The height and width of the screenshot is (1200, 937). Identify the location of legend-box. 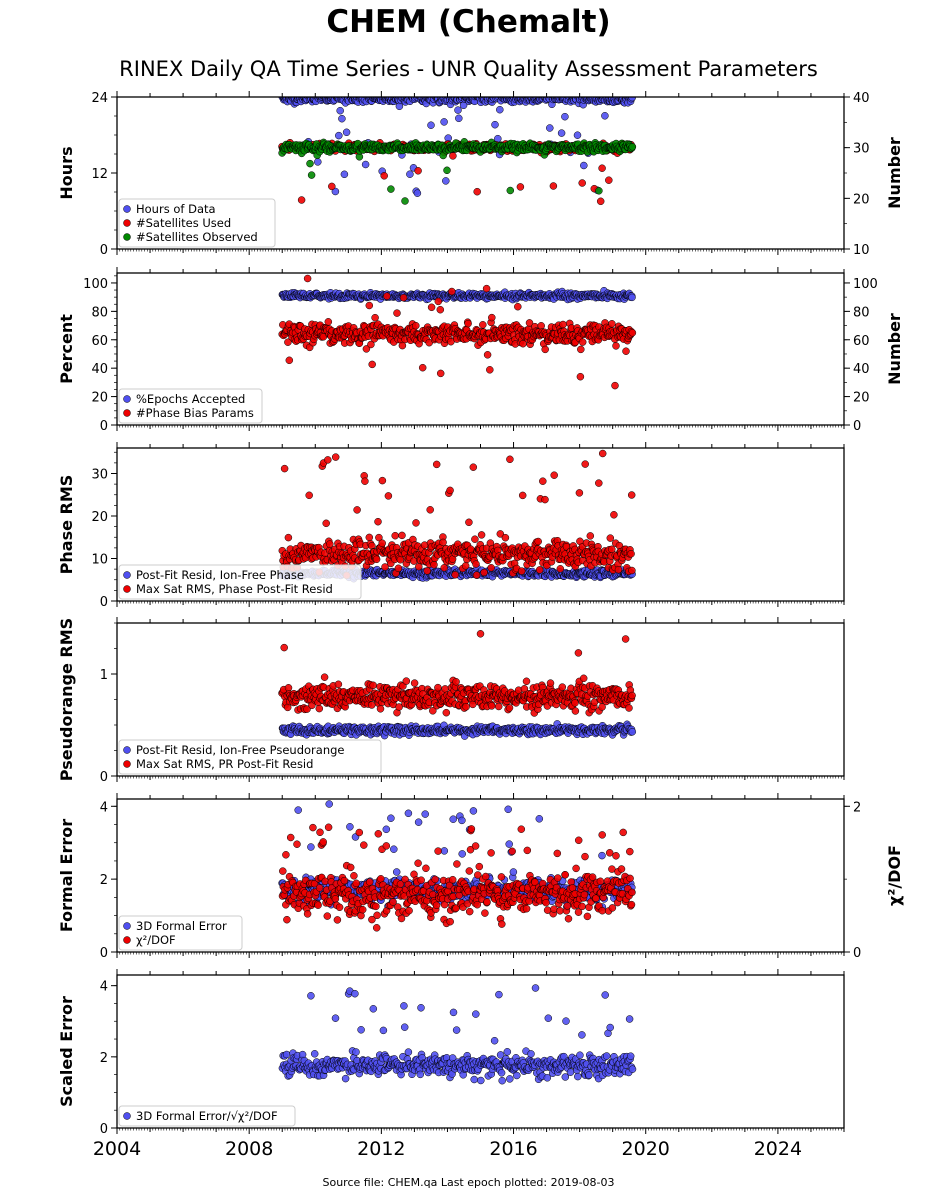
(197, 223).